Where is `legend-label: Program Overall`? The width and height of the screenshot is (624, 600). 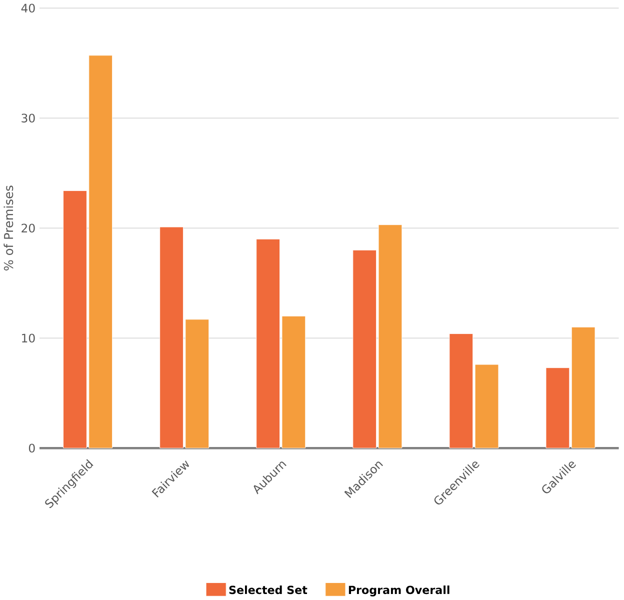 legend-label: Program Overall is located at coordinates (399, 590).